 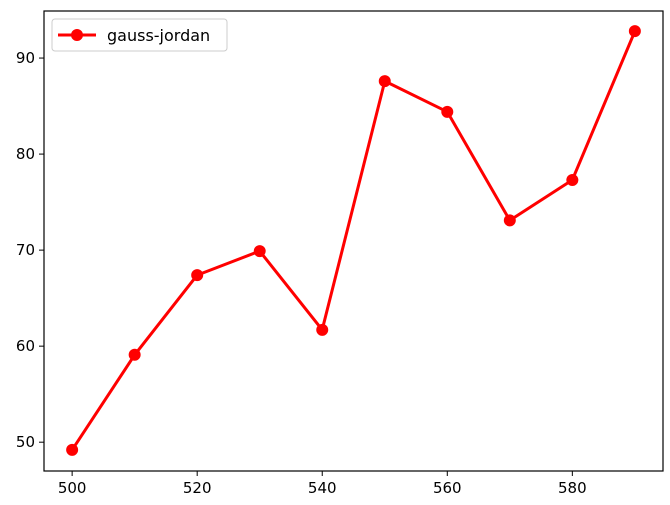 I want to click on x-tick-label: 520, so click(x=197, y=488).